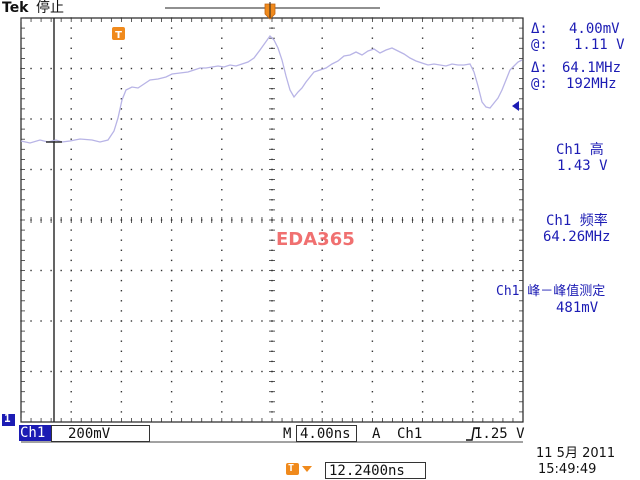  I want to click on acquisition-state: 停止, so click(50, 8).